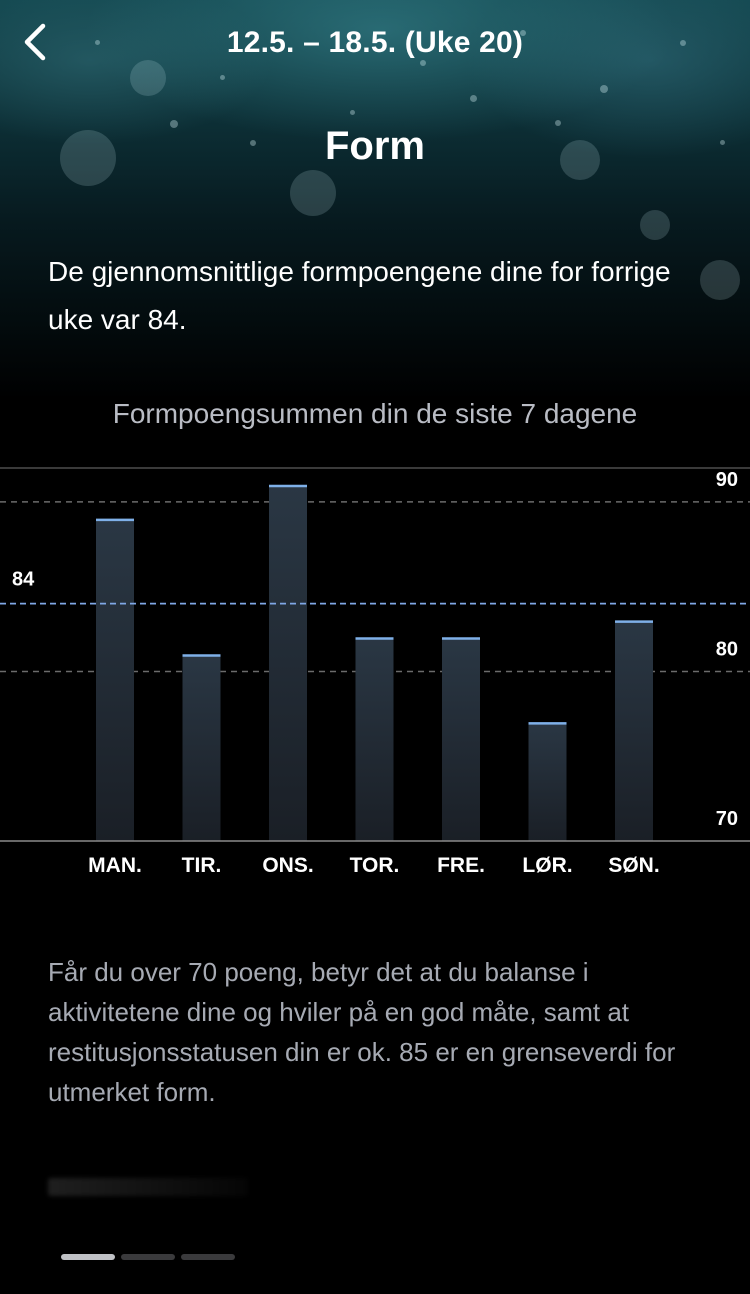 This screenshot has width=750, height=1294. I want to click on back-button, so click(34, 42).